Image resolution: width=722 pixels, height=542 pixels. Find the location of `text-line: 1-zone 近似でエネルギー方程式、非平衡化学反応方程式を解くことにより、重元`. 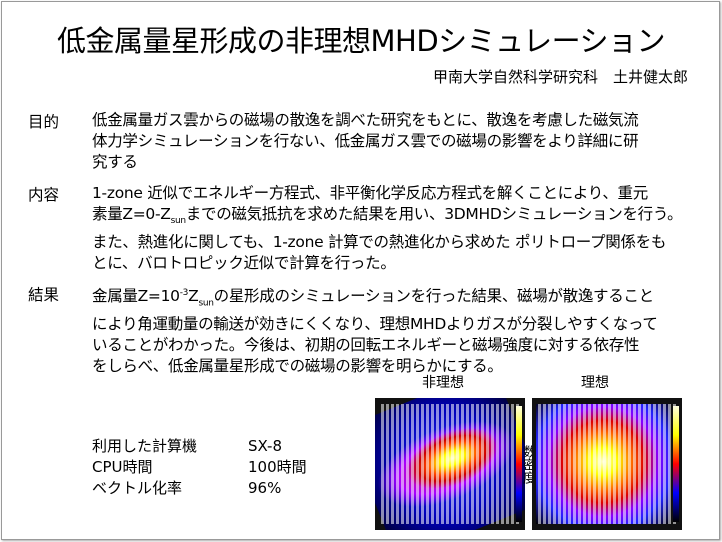

text-line: 1-zone 近似でエネルギー方程式、非平衡化学反応方程式を解くことにより、重元 is located at coordinates (387, 193).